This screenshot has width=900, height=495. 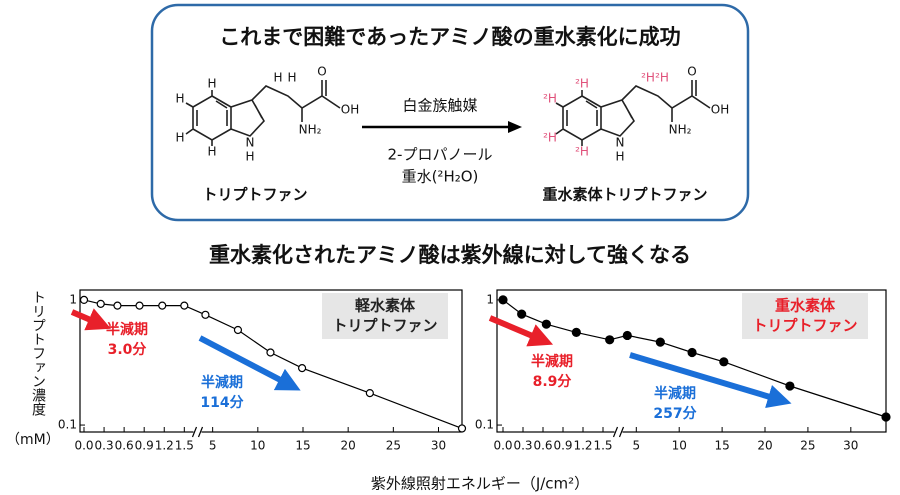 What do you see at coordinates (385, 306) in the screenshot?
I see `series-label: 軽水素体` at bounding box center [385, 306].